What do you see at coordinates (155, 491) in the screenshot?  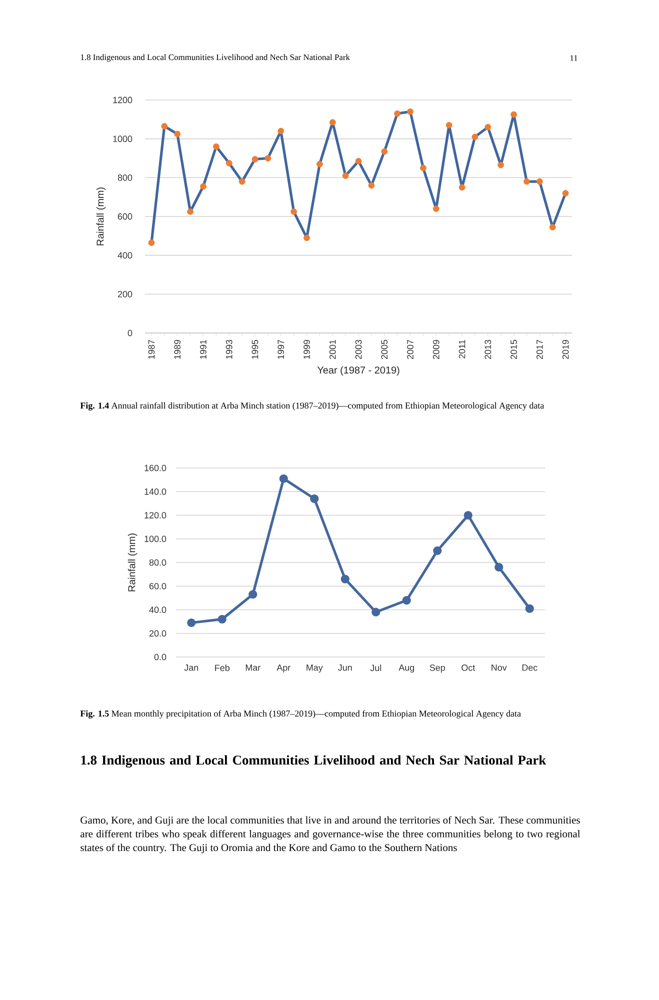 I see `y-tick-label: 140.0` at bounding box center [155, 491].